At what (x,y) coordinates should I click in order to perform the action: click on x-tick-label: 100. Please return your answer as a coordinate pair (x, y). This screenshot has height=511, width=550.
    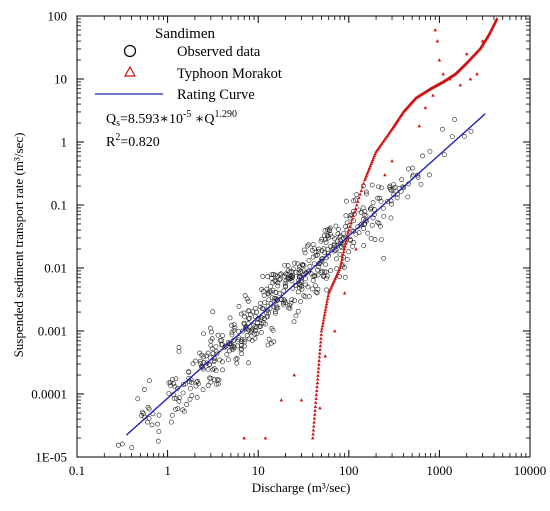
    Looking at the image, I should click on (349, 470).